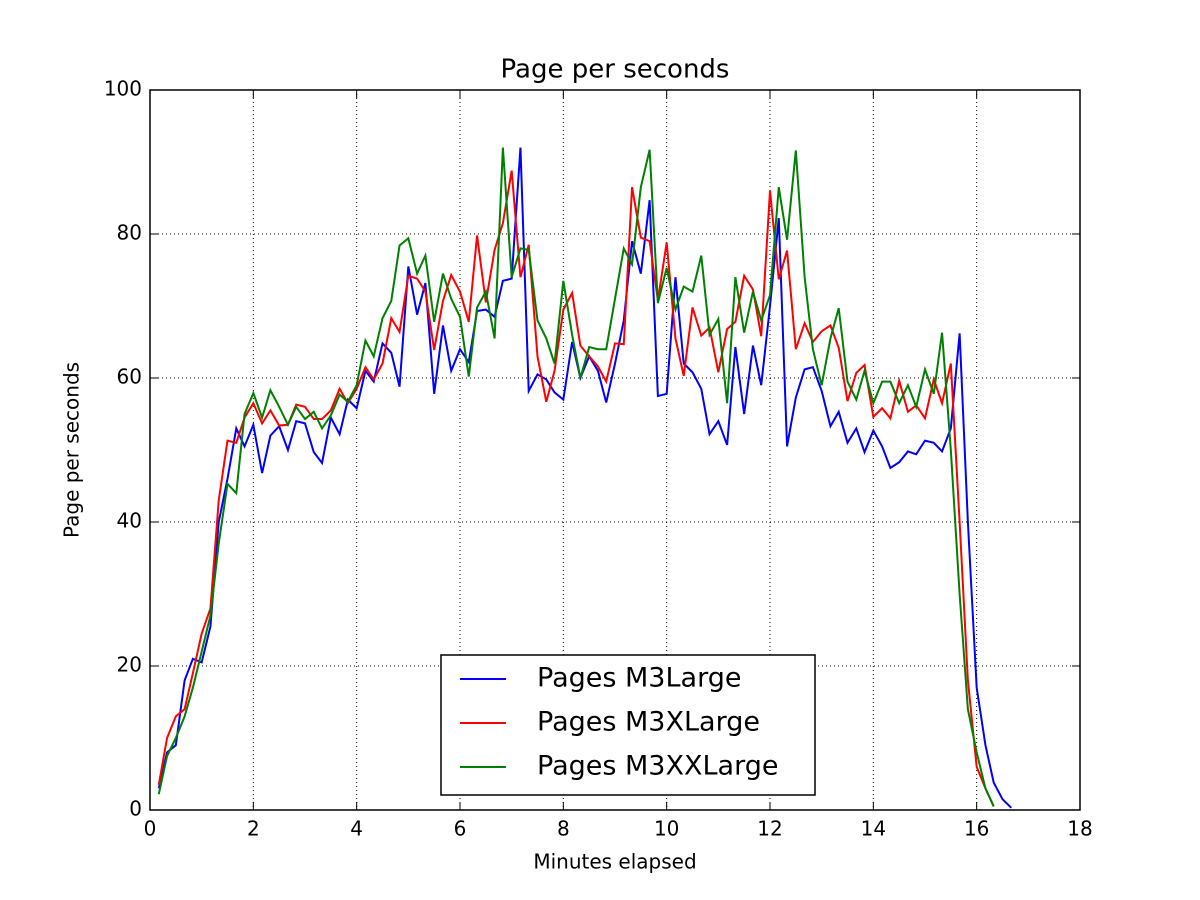 The height and width of the screenshot is (900, 1200). I want to click on x-tick-label: 4, so click(356, 829).